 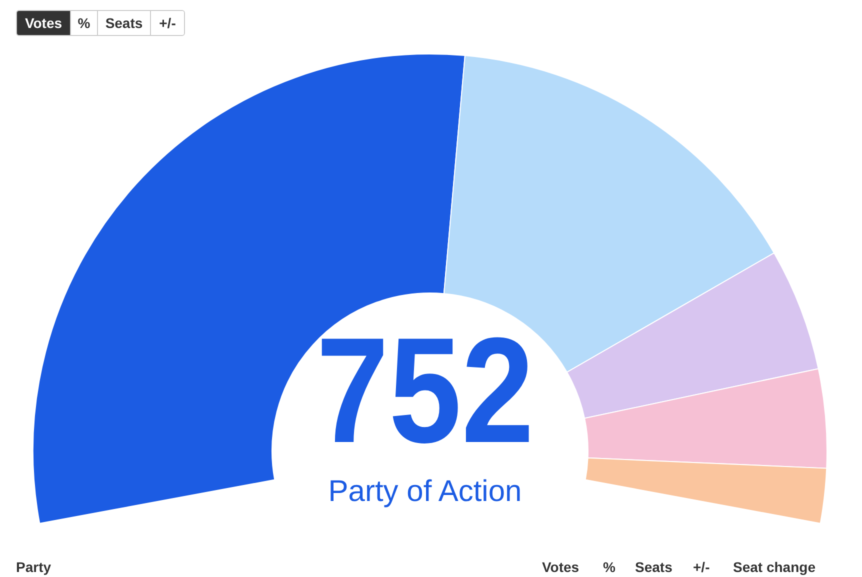 What do you see at coordinates (561, 567) in the screenshot?
I see `text: Votes` at bounding box center [561, 567].